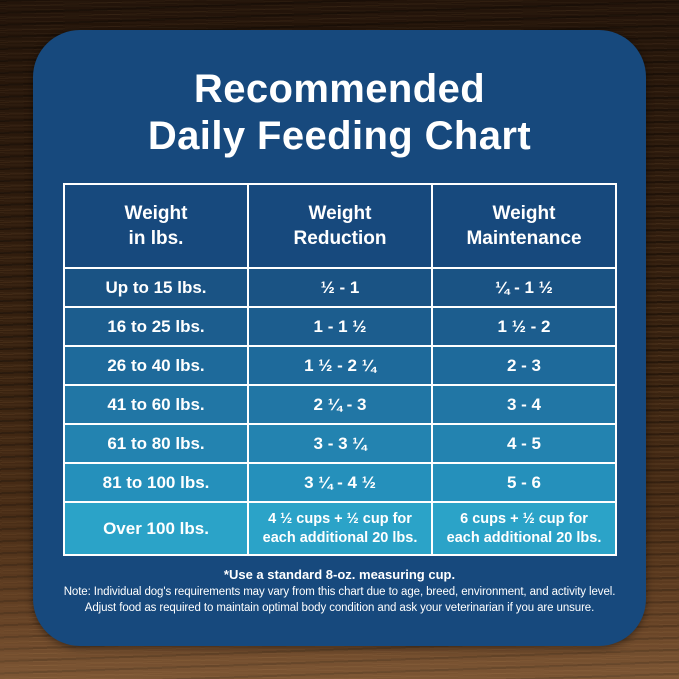  Describe the element at coordinates (156, 482) in the screenshot. I see `row-6-weight-cell: 81 to 100 lbs.` at that location.